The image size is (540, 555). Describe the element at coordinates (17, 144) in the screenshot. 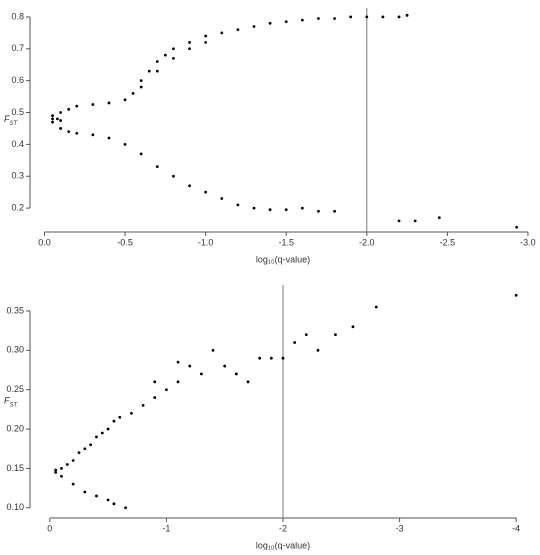

I see `y-tick-label: 0.4` at that location.